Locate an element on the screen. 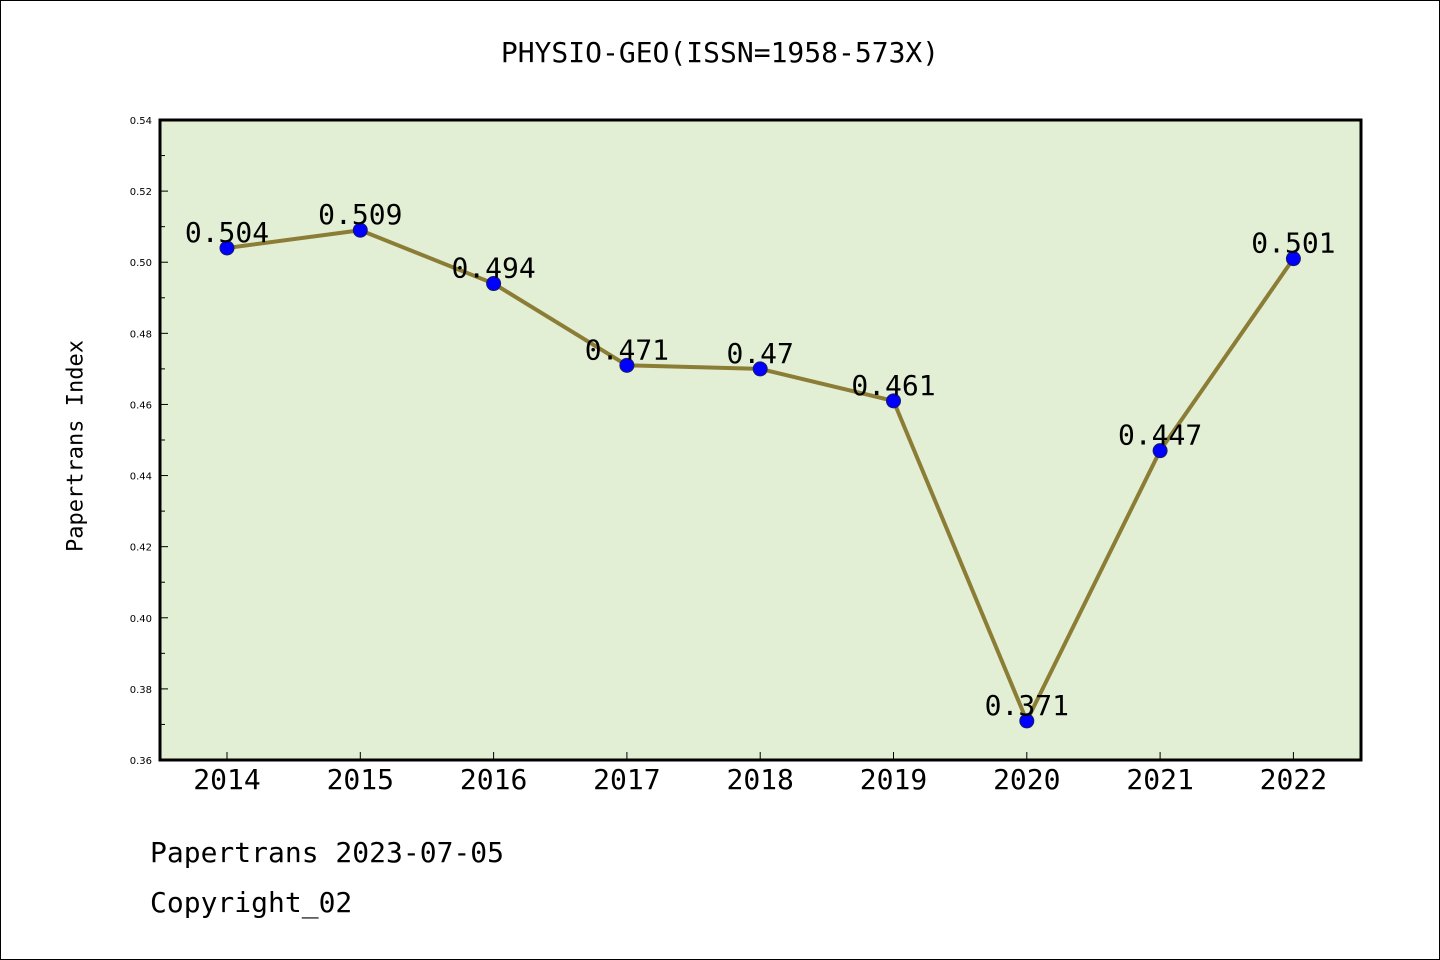  y-tick-label: 0.42 is located at coordinates (141, 548).